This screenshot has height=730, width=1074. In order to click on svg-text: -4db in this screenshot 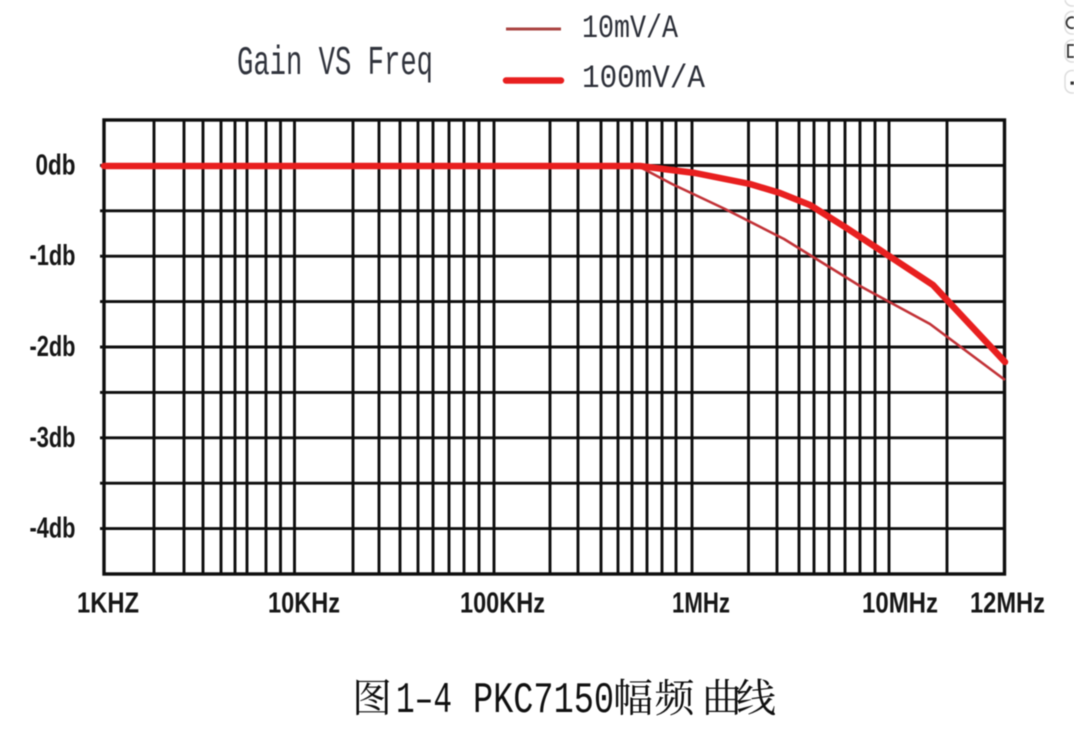, I will do `click(53, 529)`.